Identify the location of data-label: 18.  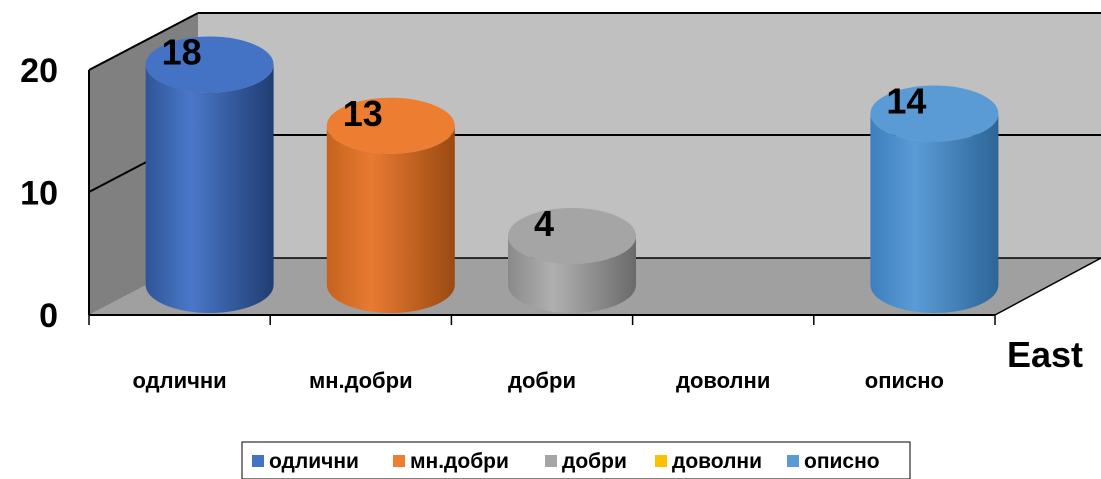
(182, 52).